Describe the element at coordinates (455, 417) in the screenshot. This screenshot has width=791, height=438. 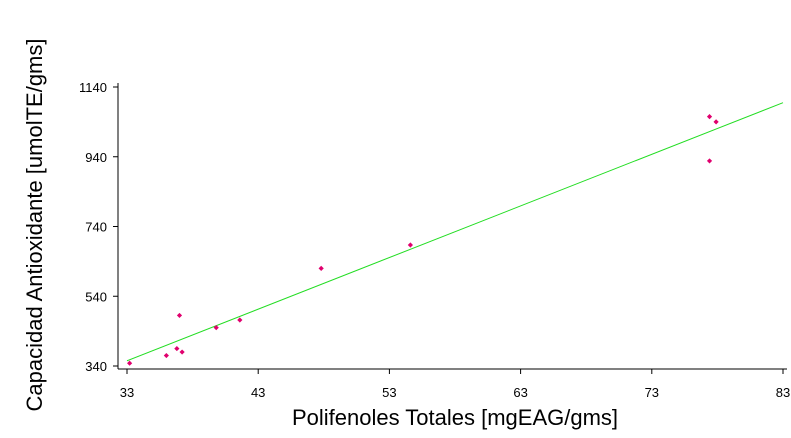
I see `x-axis-title: Polifenoles Totales [mgEAG/gms]` at that location.